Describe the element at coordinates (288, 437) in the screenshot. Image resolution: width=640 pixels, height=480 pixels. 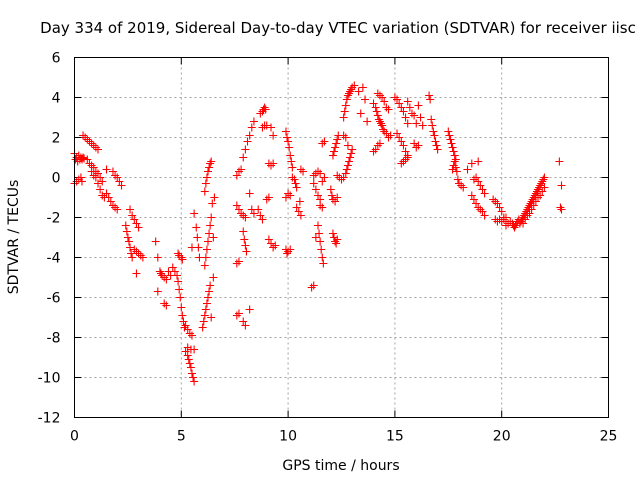
I see `x-tick-label: 10` at that location.